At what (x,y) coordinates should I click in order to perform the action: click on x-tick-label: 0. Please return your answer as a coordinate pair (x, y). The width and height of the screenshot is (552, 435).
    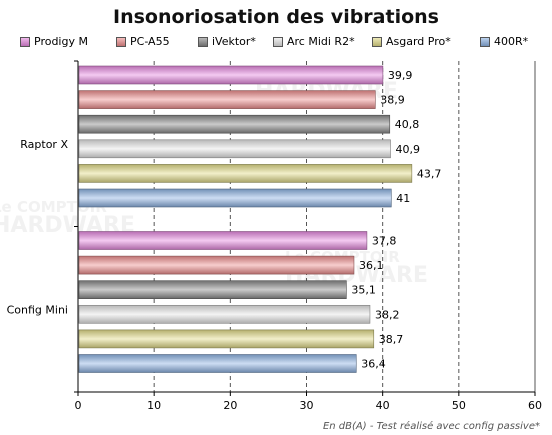
    Looking at the image, I should click on (78, 405).